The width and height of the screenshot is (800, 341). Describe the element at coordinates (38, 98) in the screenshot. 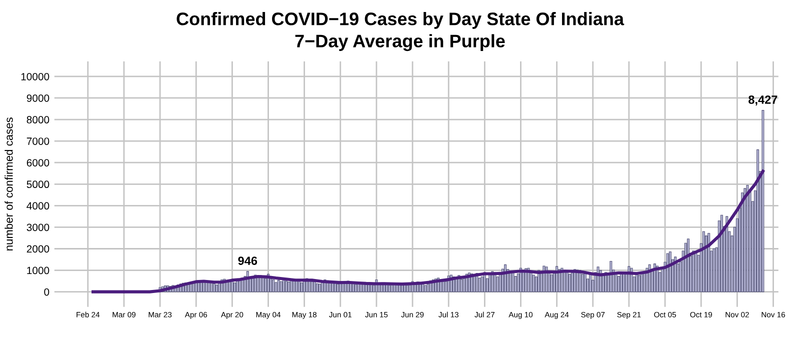

I see `y-tick-label: 9000` at that location.